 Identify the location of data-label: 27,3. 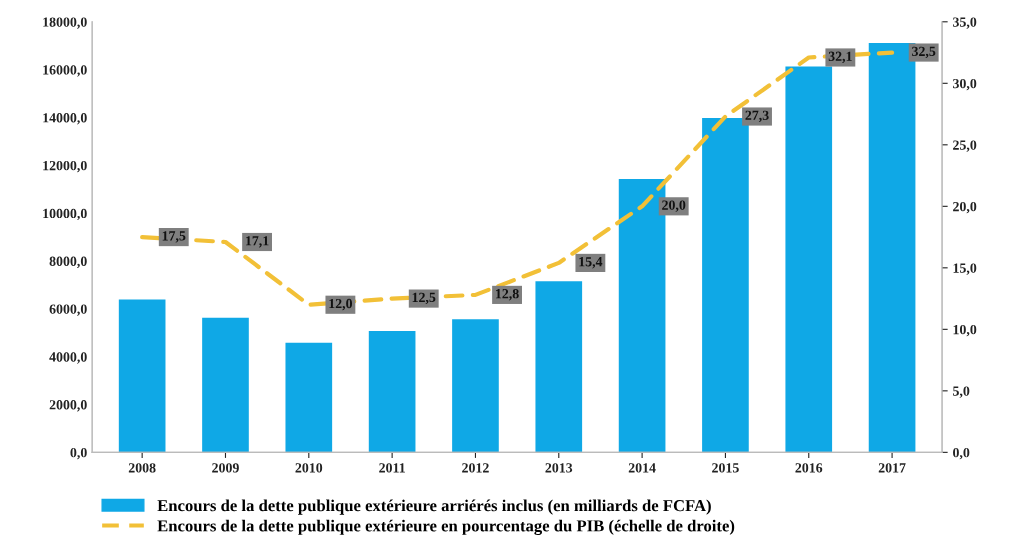
(757, 116).